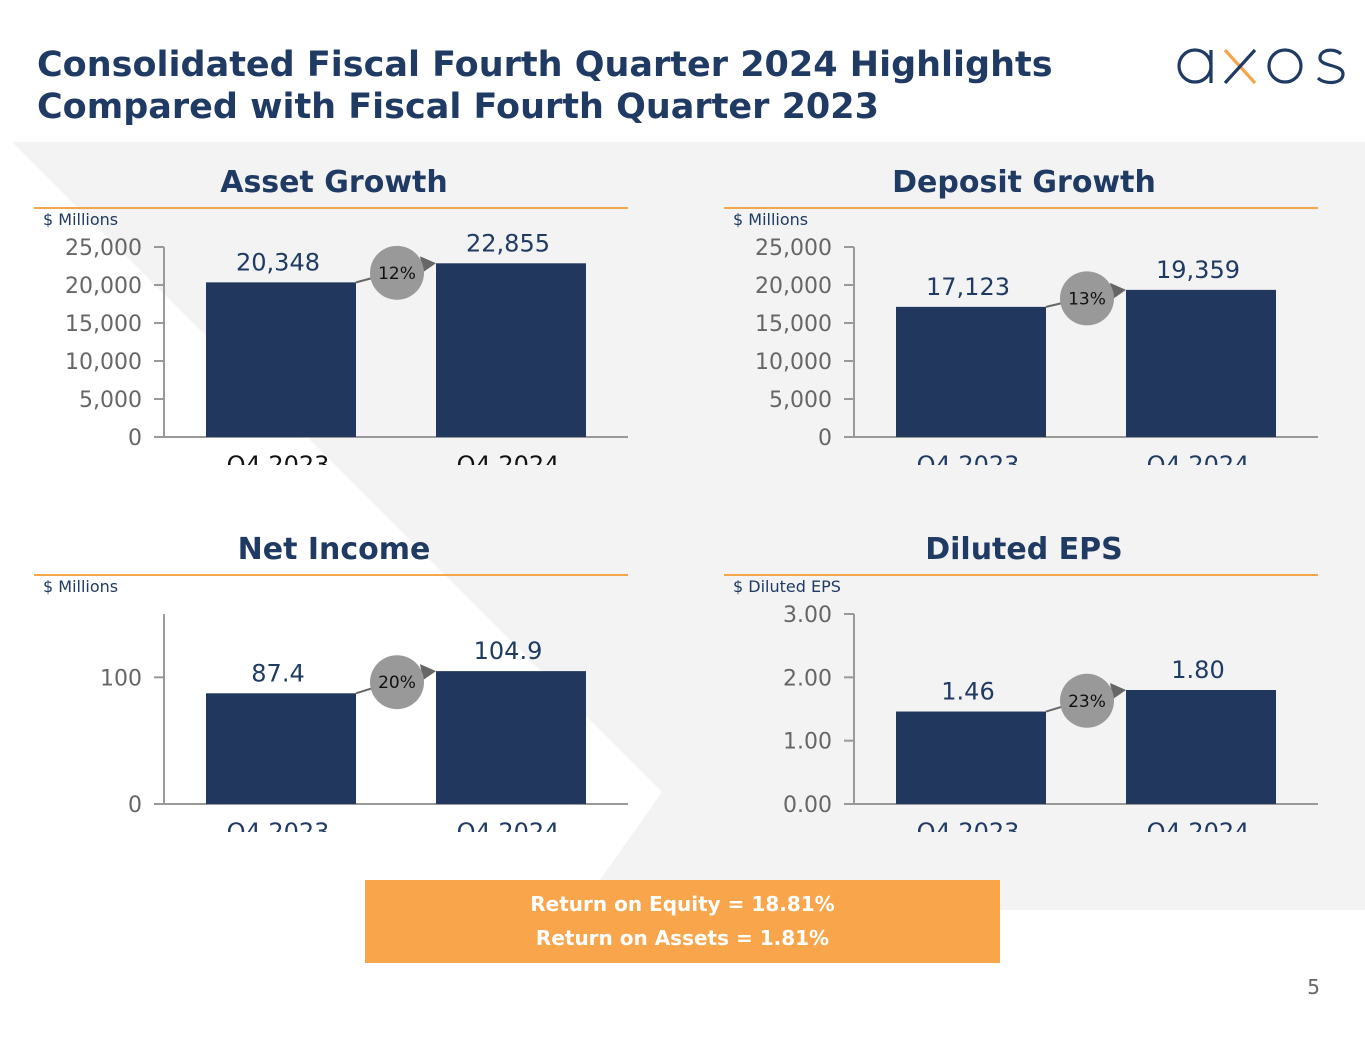  I want to click on growth-percent-label: 23%, so click(1087, 702).